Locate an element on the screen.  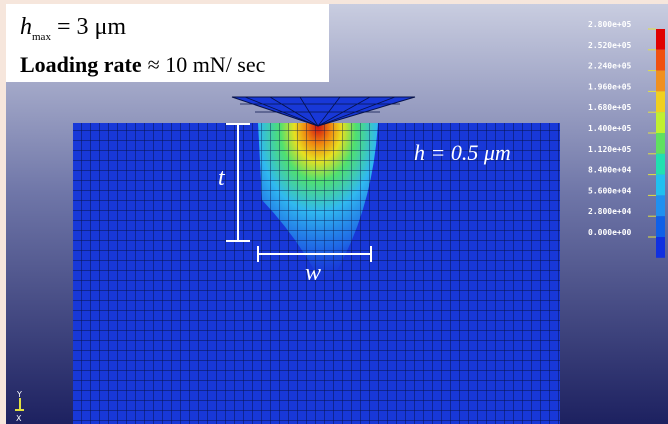
loading-text: Loading rate ≈ 10 mN/ sec is located at coordinates (143, 64).